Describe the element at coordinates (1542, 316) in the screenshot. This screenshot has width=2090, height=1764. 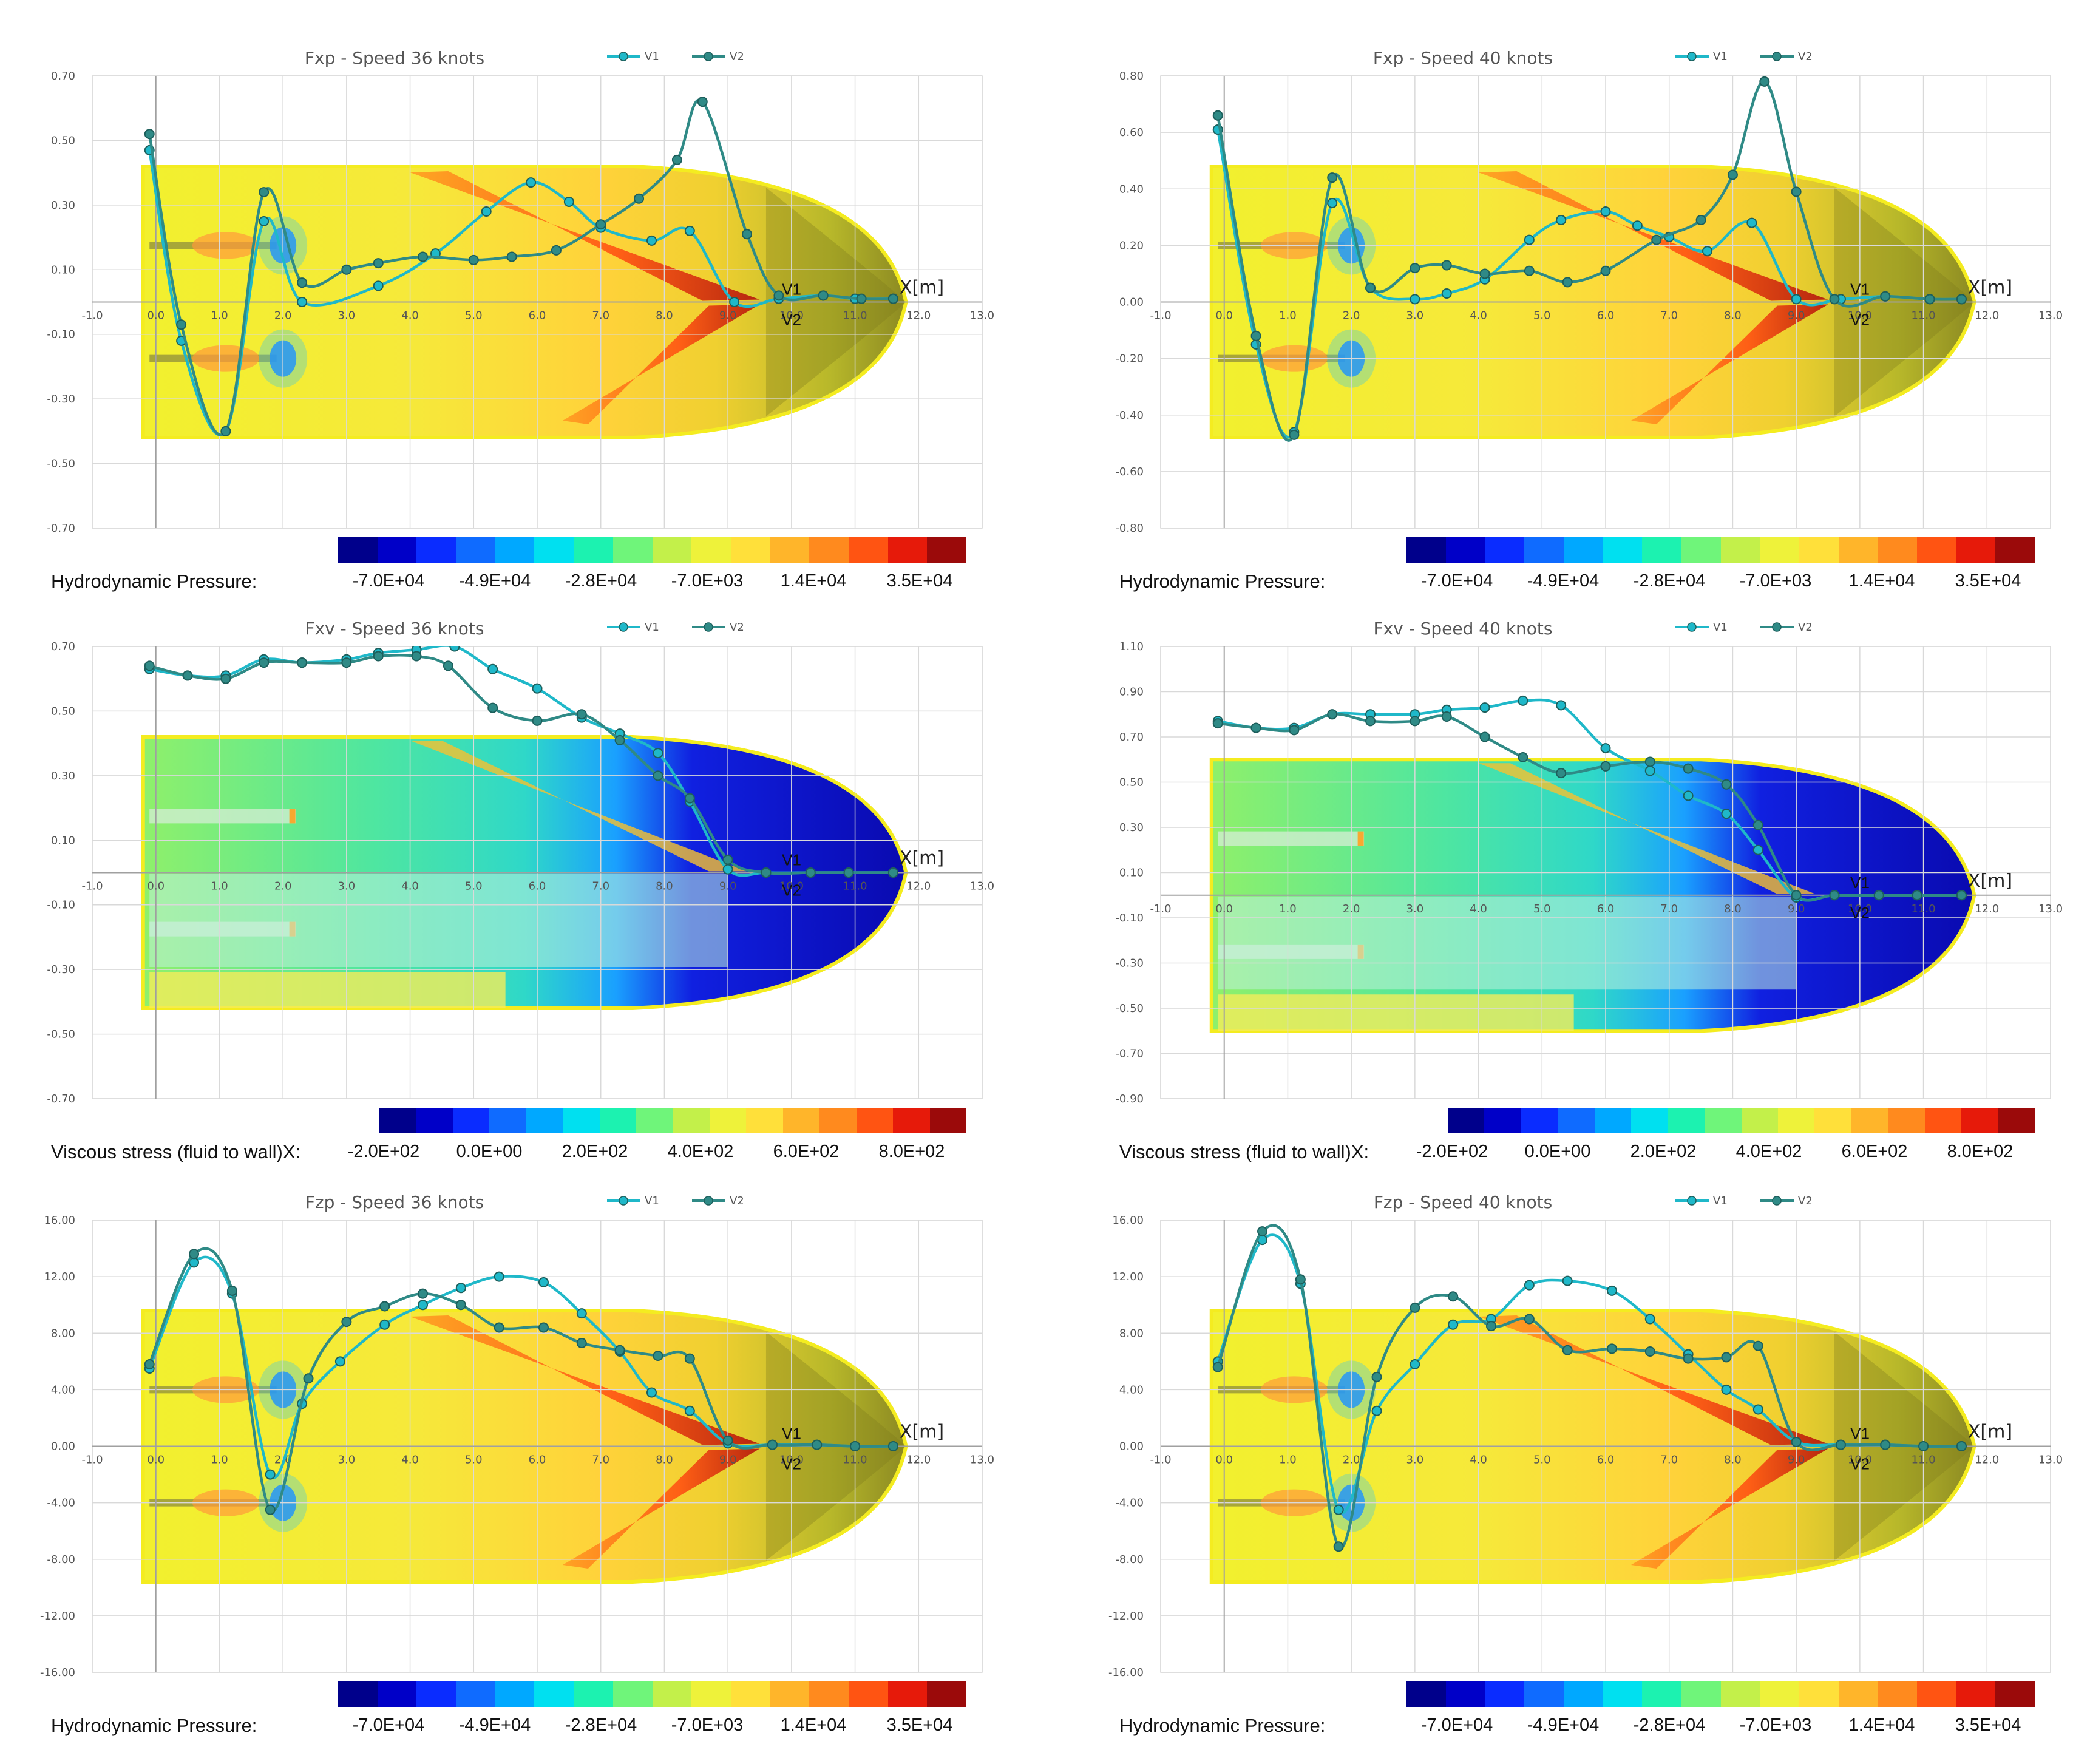
I see `x-tick-label: 5.0` at that location.